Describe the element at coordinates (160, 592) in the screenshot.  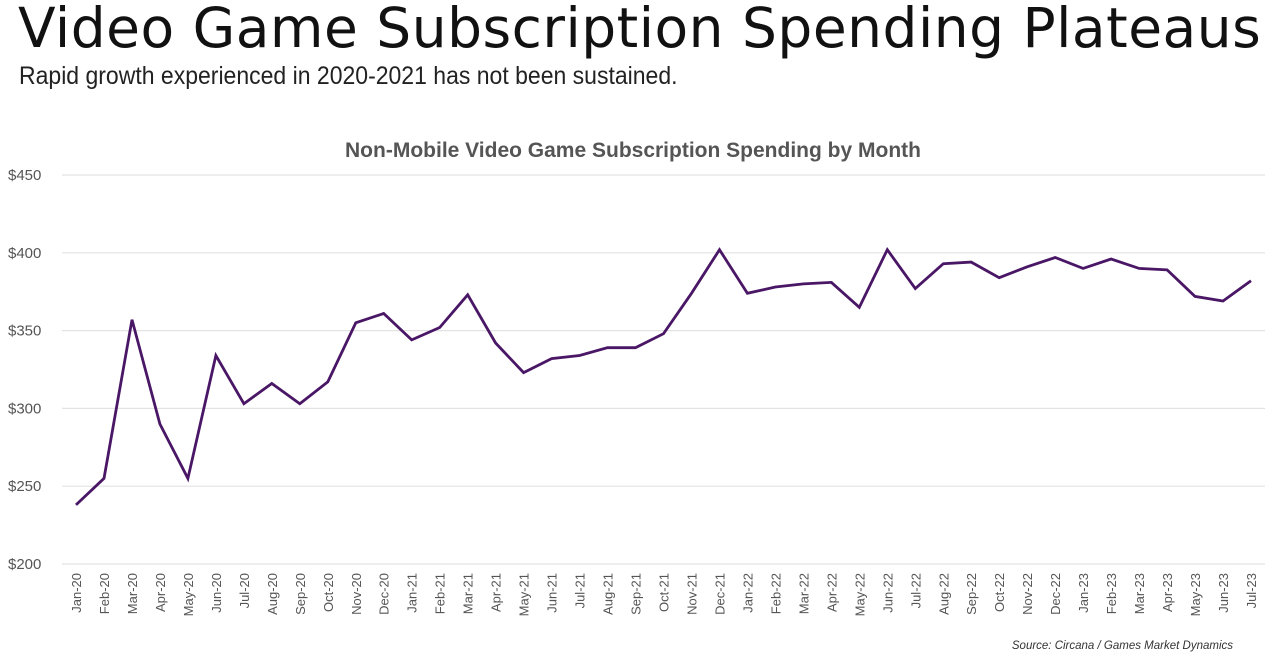
I see `x-tick-label: Apr-20` at that location.